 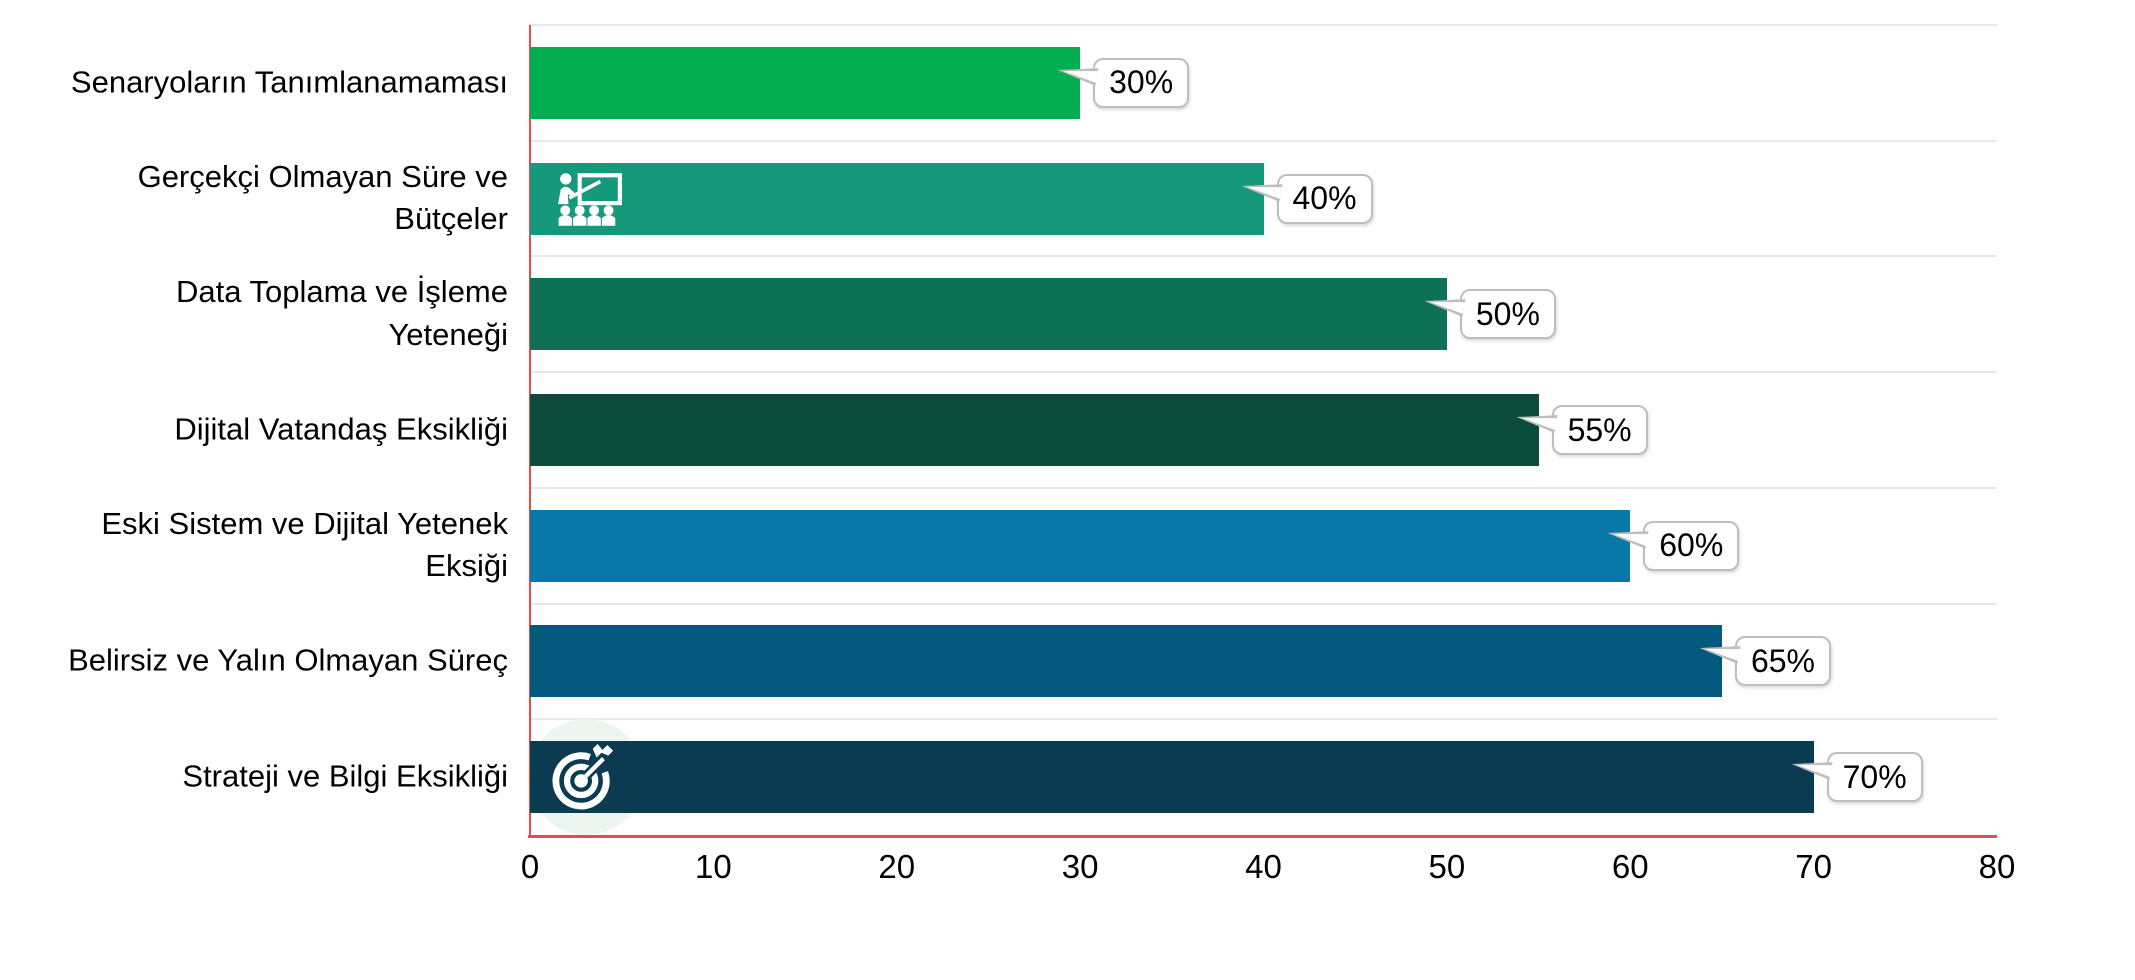 I want to click on x-axis-tick-label: 70, so click(x=1813, y=866).